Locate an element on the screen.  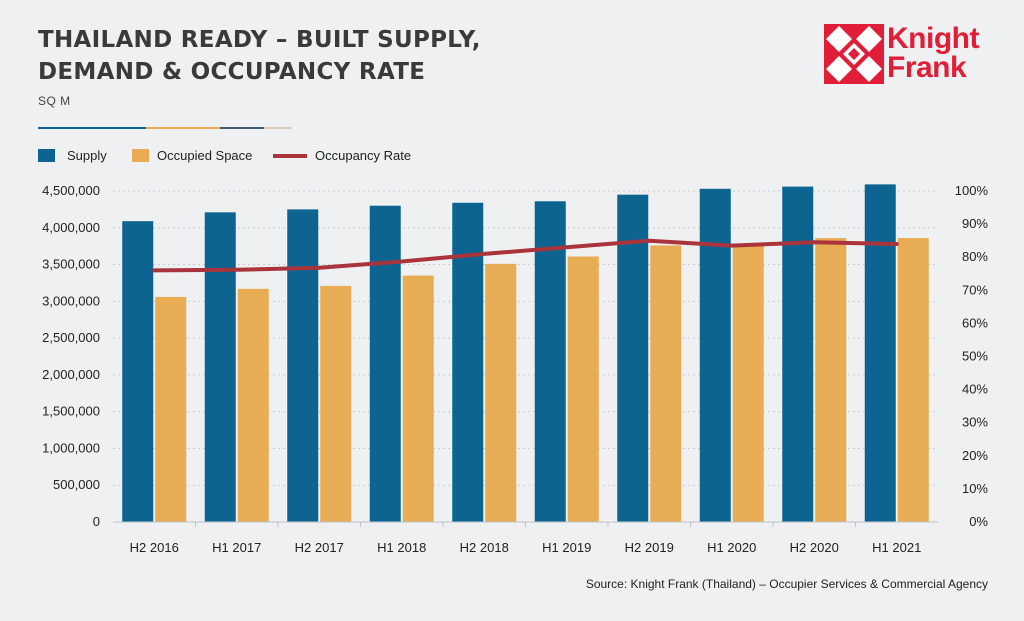
x-tick-label: H2 2016 is located at coordinates (154, 547).